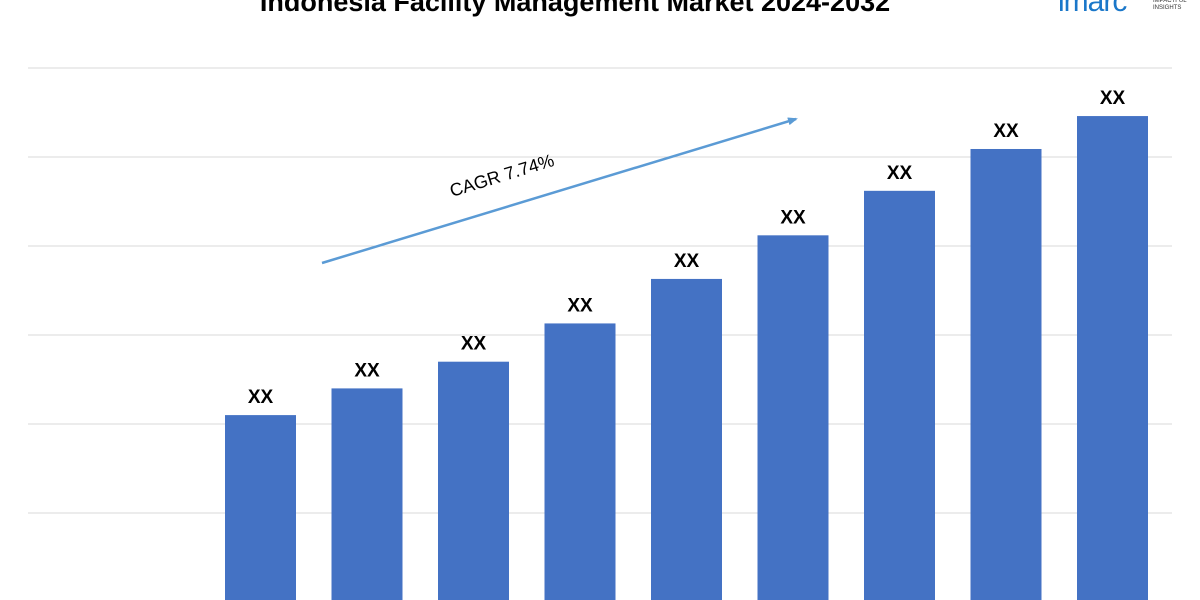 Image resolution: width=1200 pixels, height=600 pixels. What do you see at coordinates (687, 261) in the screenshot?
I see `data-label-2028: XX` at bounding box center [687, 261].